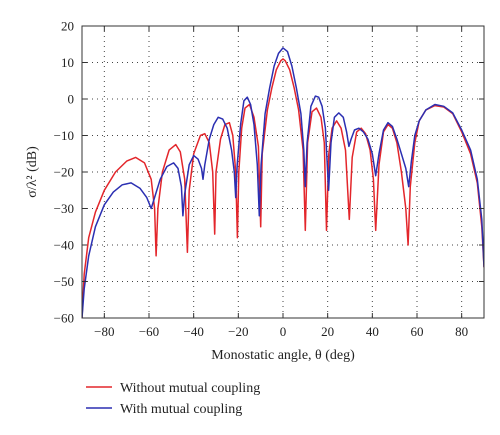 The height and width of the screenshot is (435, 500). I want to click on y-tick-label: −60, so click(64, 318).